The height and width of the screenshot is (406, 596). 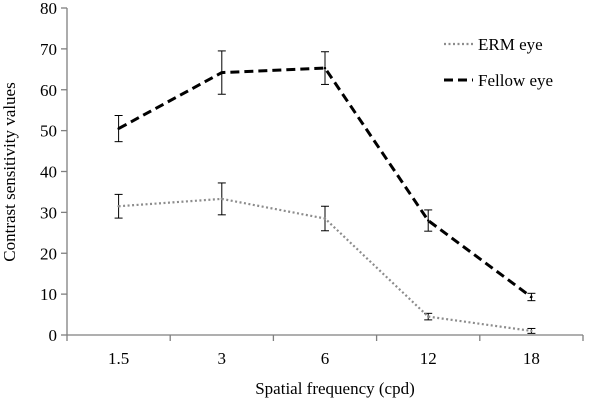 I want to click on x-tick-label: 18, so click(x=531, y=358).